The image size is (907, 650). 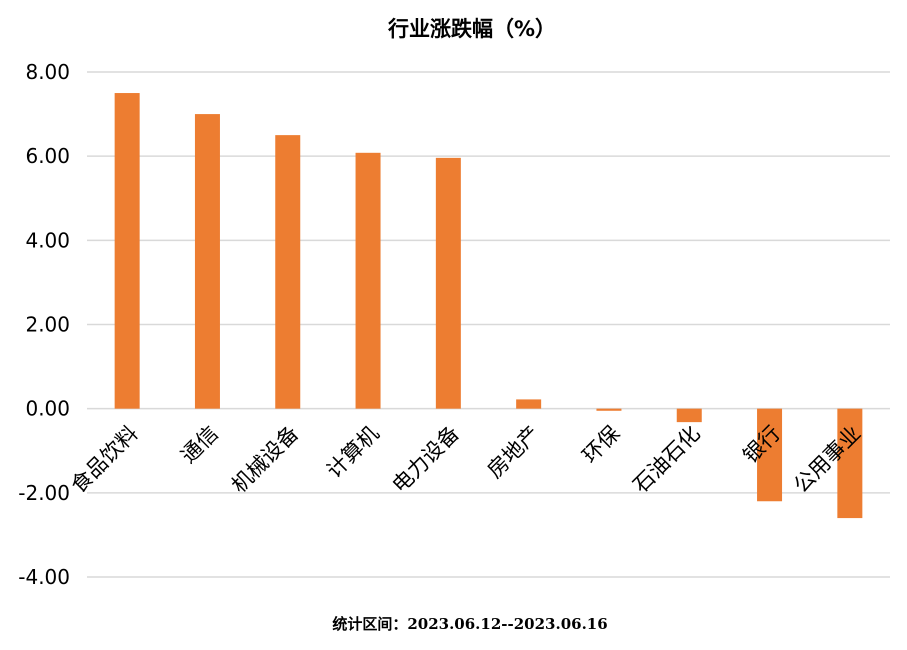 I want to click on y-tick-label: 6.00, so click(x=47, y=156).